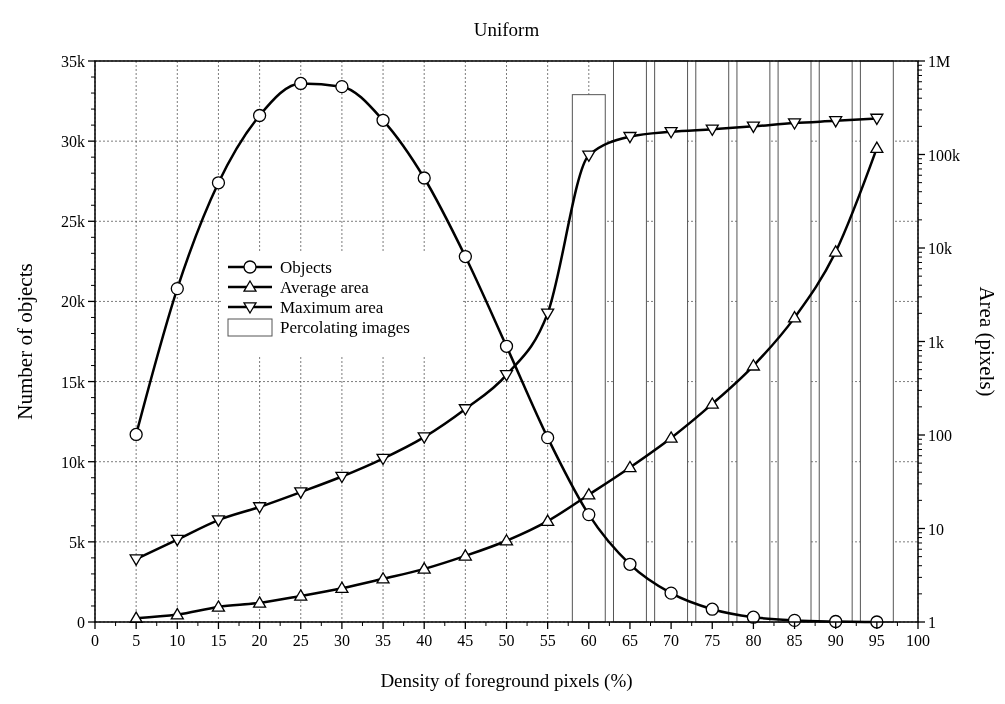 The image size is (1005, 704). I want to click on x-tick-label: 10, so click(177, 640).